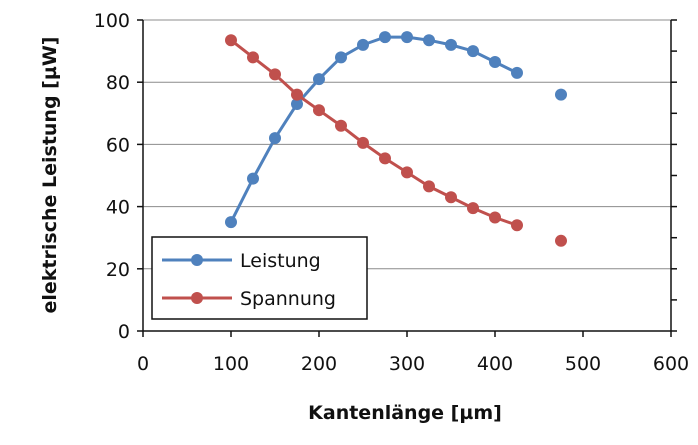 This screenshot has width=698, height=445. What do you see at coordinates (118, 145) in the screenshot?
I see `y-tick-label-60: 60` at bounding box center [118, 145].